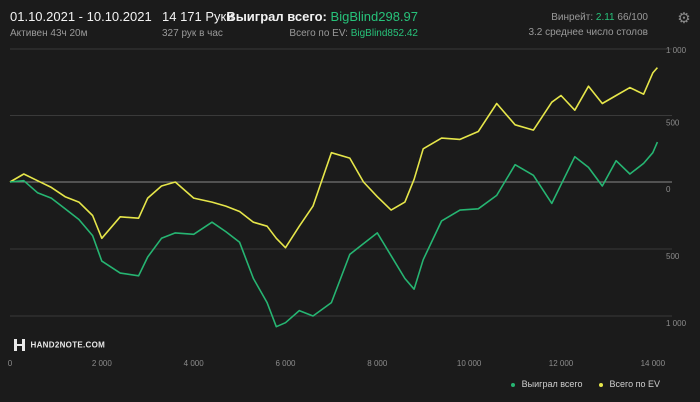  I want to click on y-axis-ticks: 1 000 500 0 500 1 000, so click(676, 187).